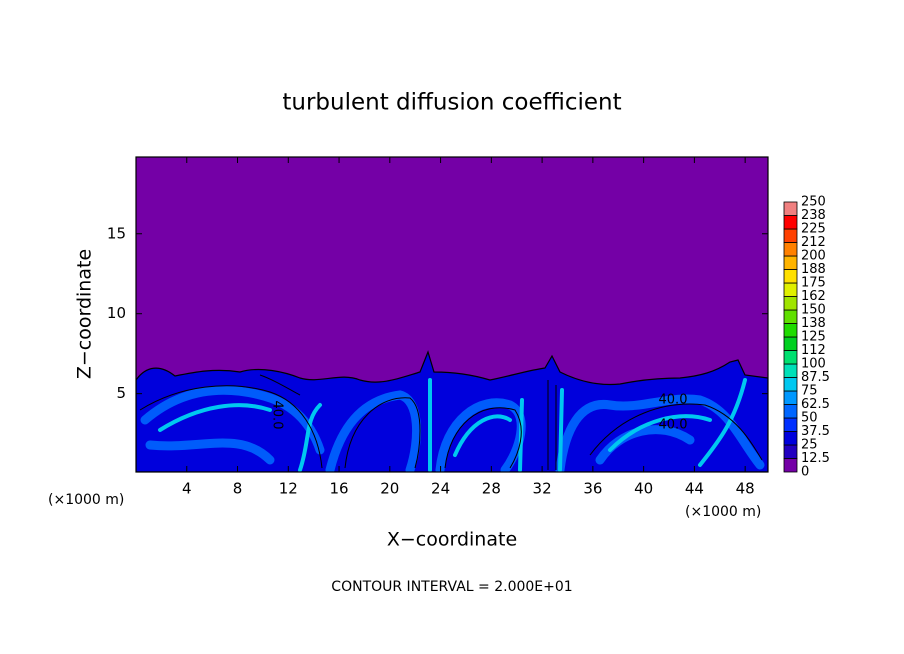  Describe the element at coordinates (815, 431) in the screenshot. I see `colorbar-label: 37.5` at that location.